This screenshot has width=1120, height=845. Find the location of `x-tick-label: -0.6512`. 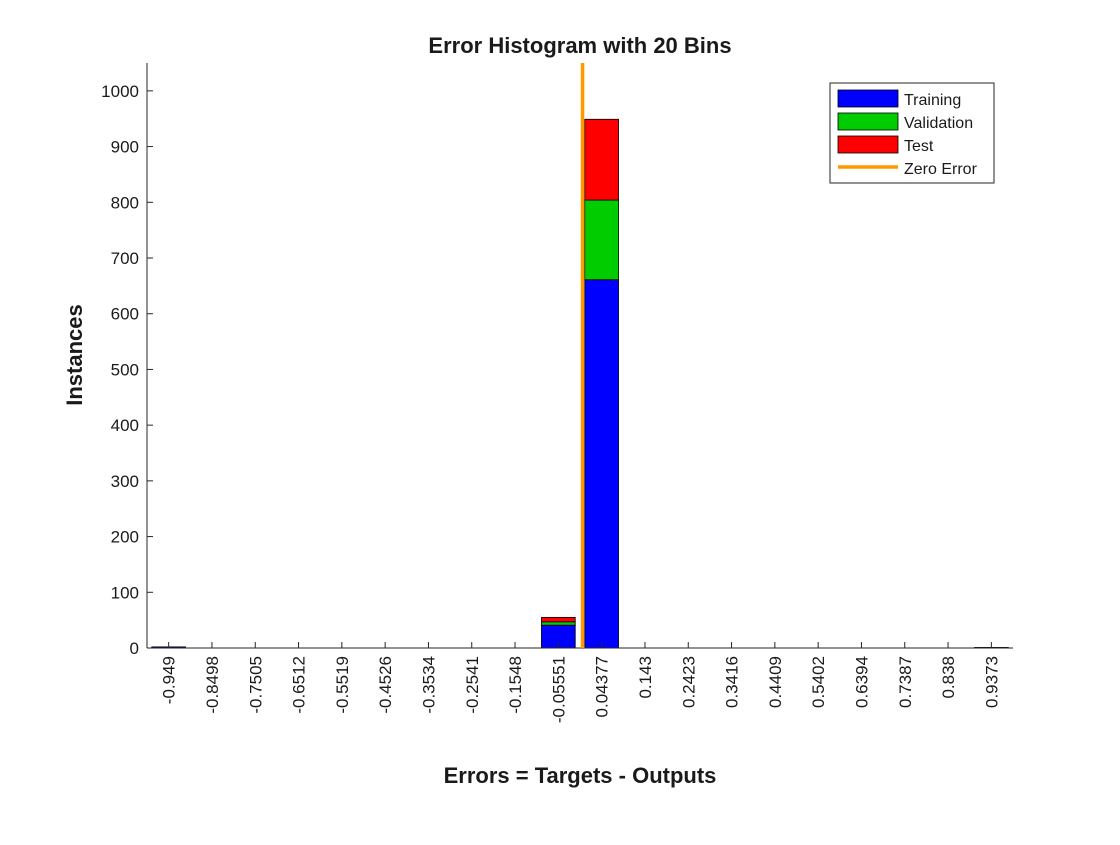

x-tick-label: -0.6512 is located at coordinates (299, 685).